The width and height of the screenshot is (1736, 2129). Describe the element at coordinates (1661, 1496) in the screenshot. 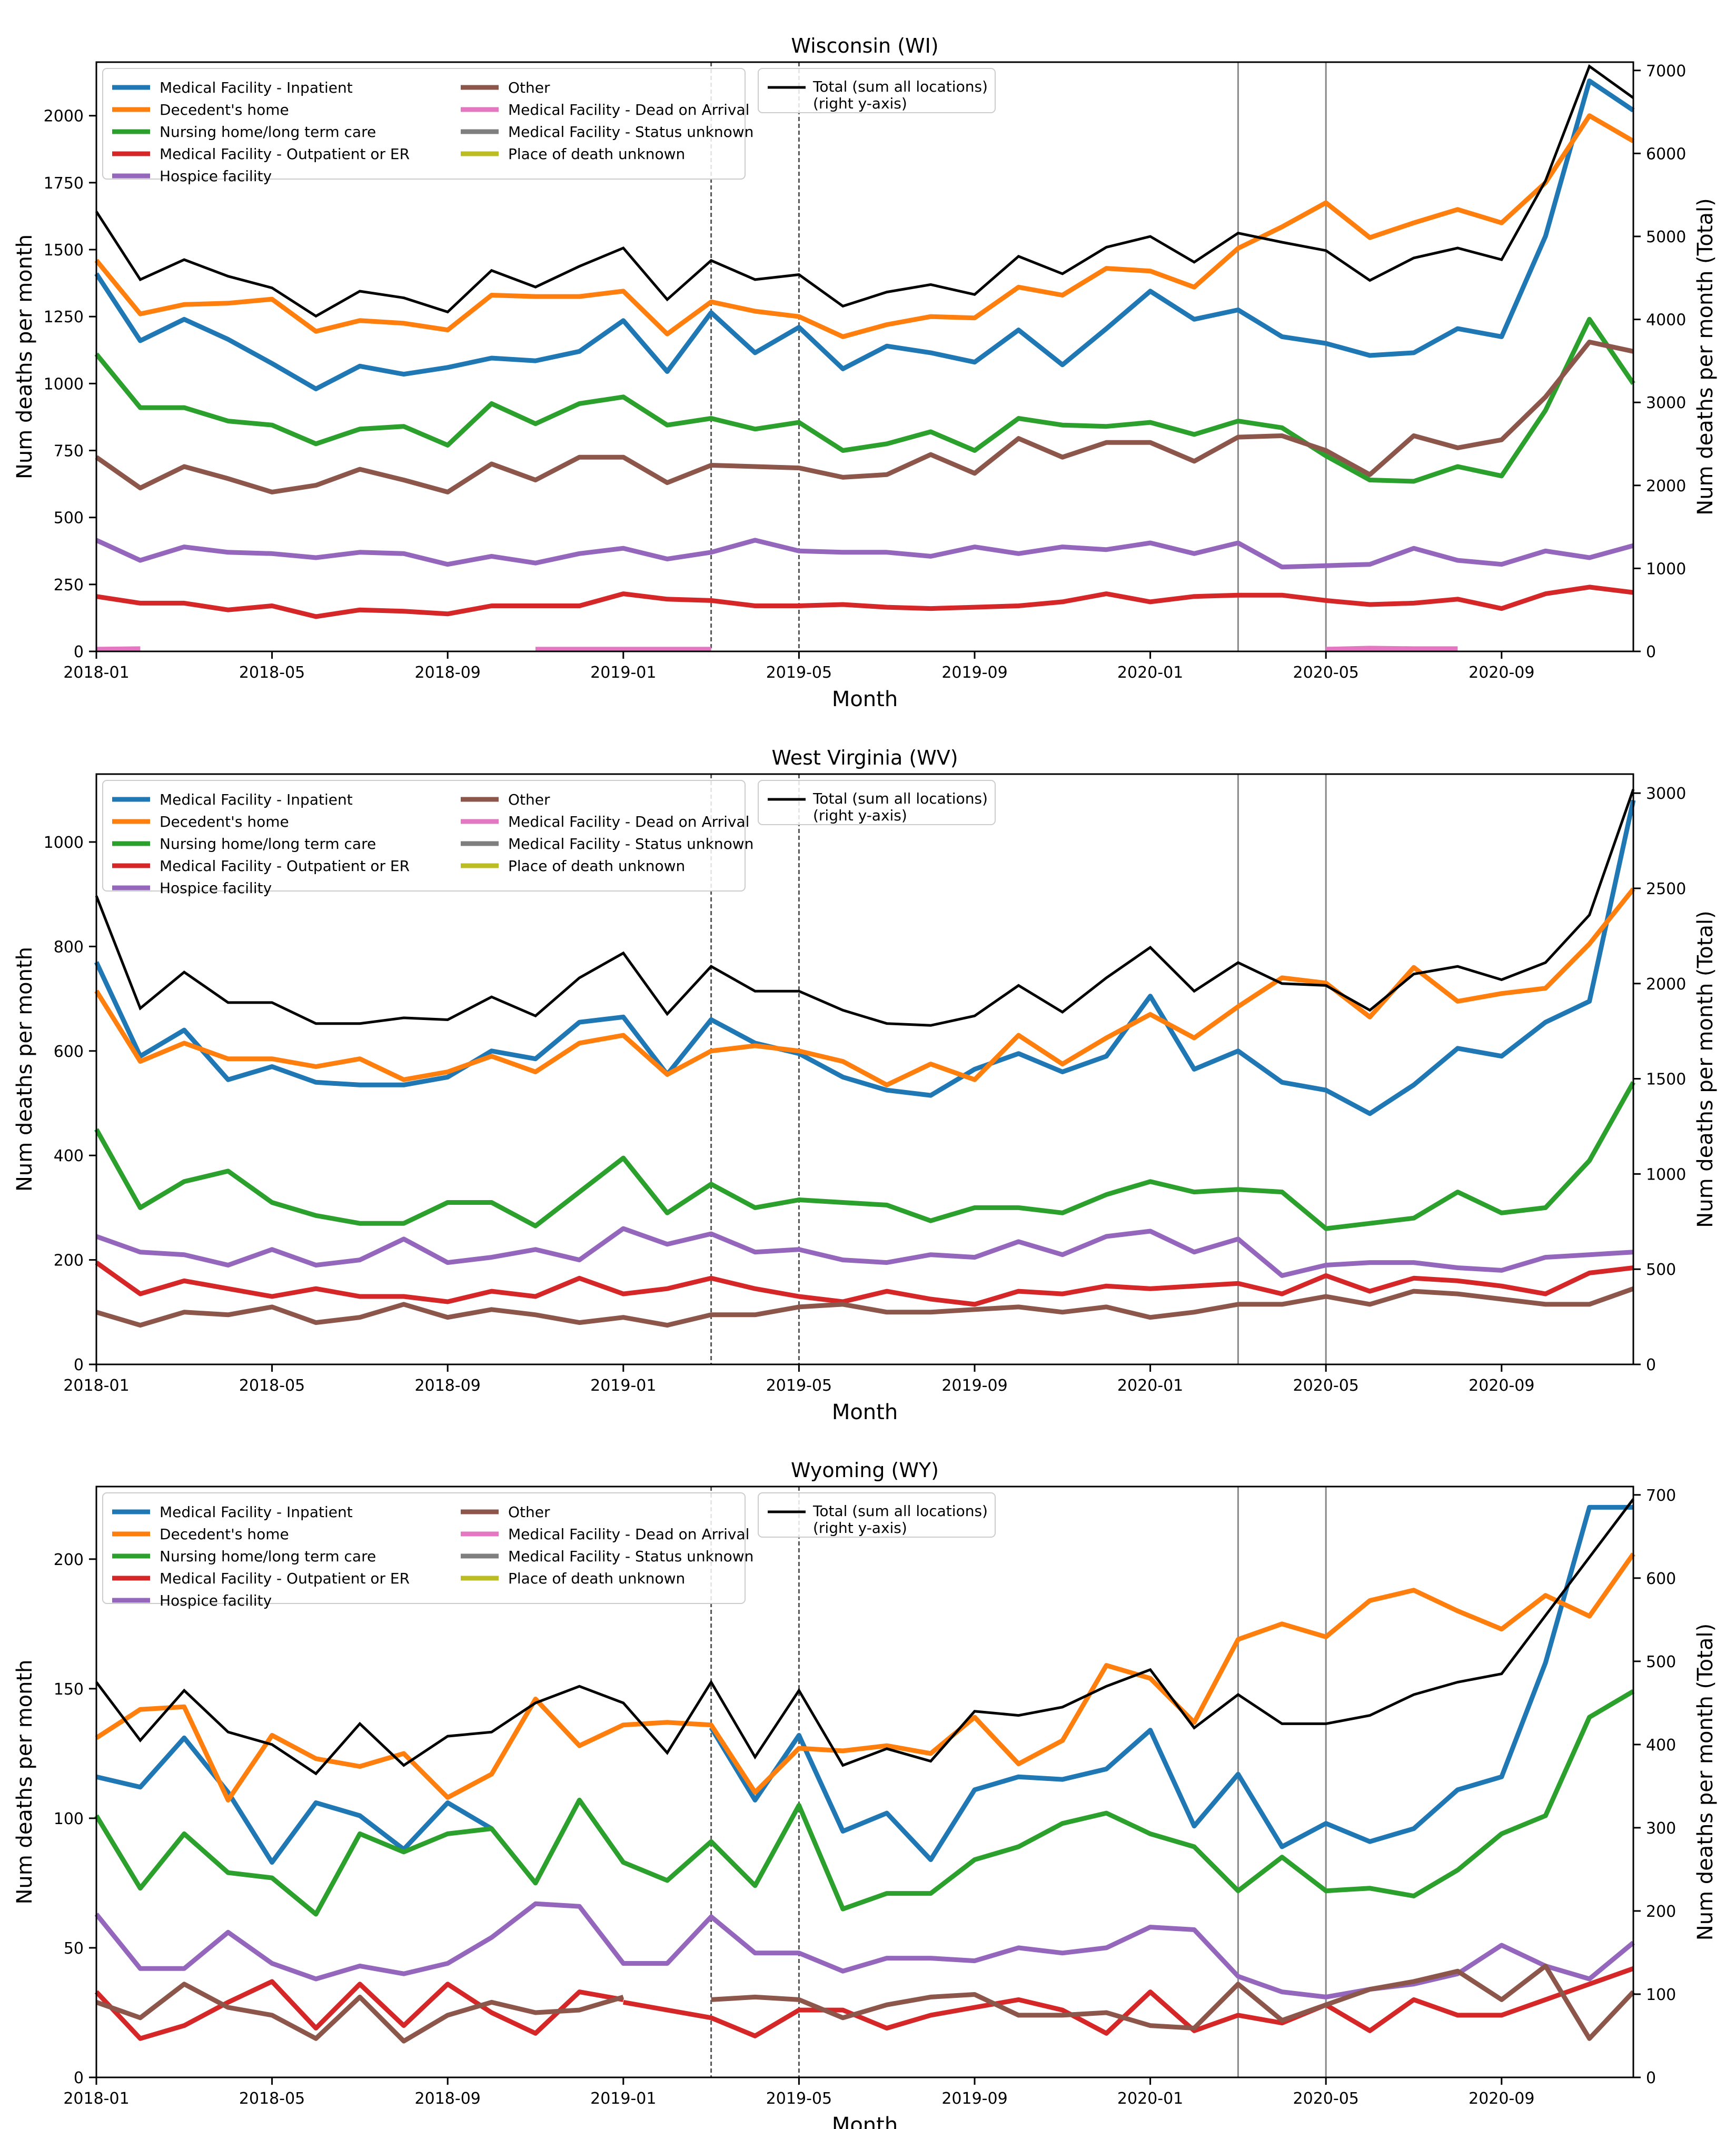

I see `y2-tick-label: 700` at that location.